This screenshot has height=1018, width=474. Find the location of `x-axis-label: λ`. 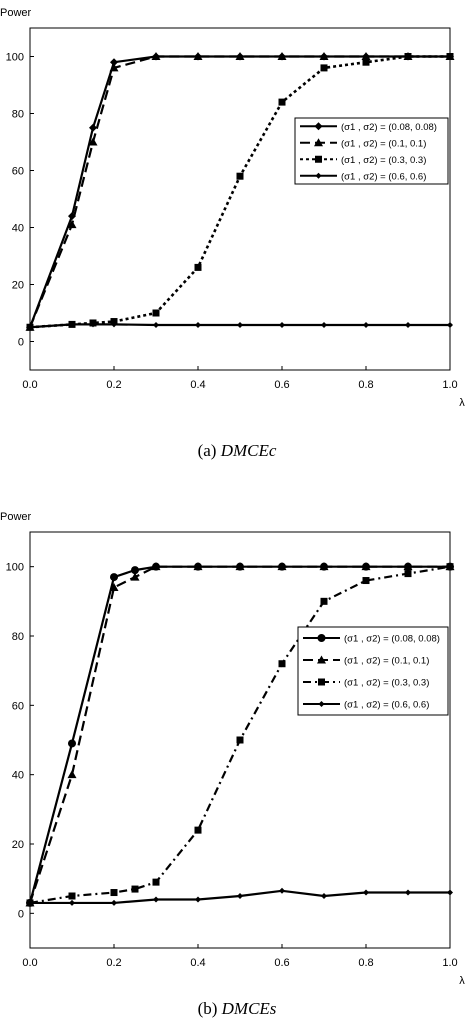

x-axis-label: λ is located at coordinates (462, 403).